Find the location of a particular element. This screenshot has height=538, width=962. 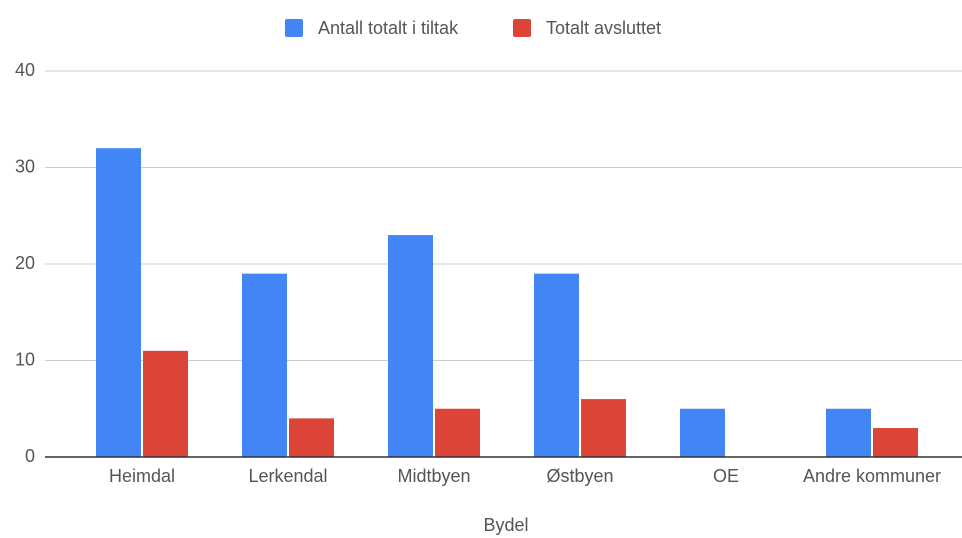

x-tick-label: Østbyen is located at coordinates (579, 476).